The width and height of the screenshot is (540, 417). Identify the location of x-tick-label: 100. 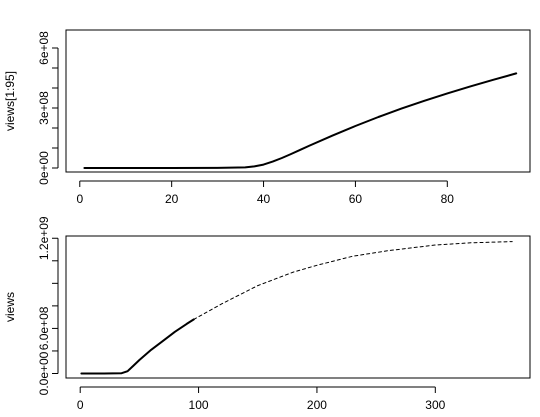
(199, 405).